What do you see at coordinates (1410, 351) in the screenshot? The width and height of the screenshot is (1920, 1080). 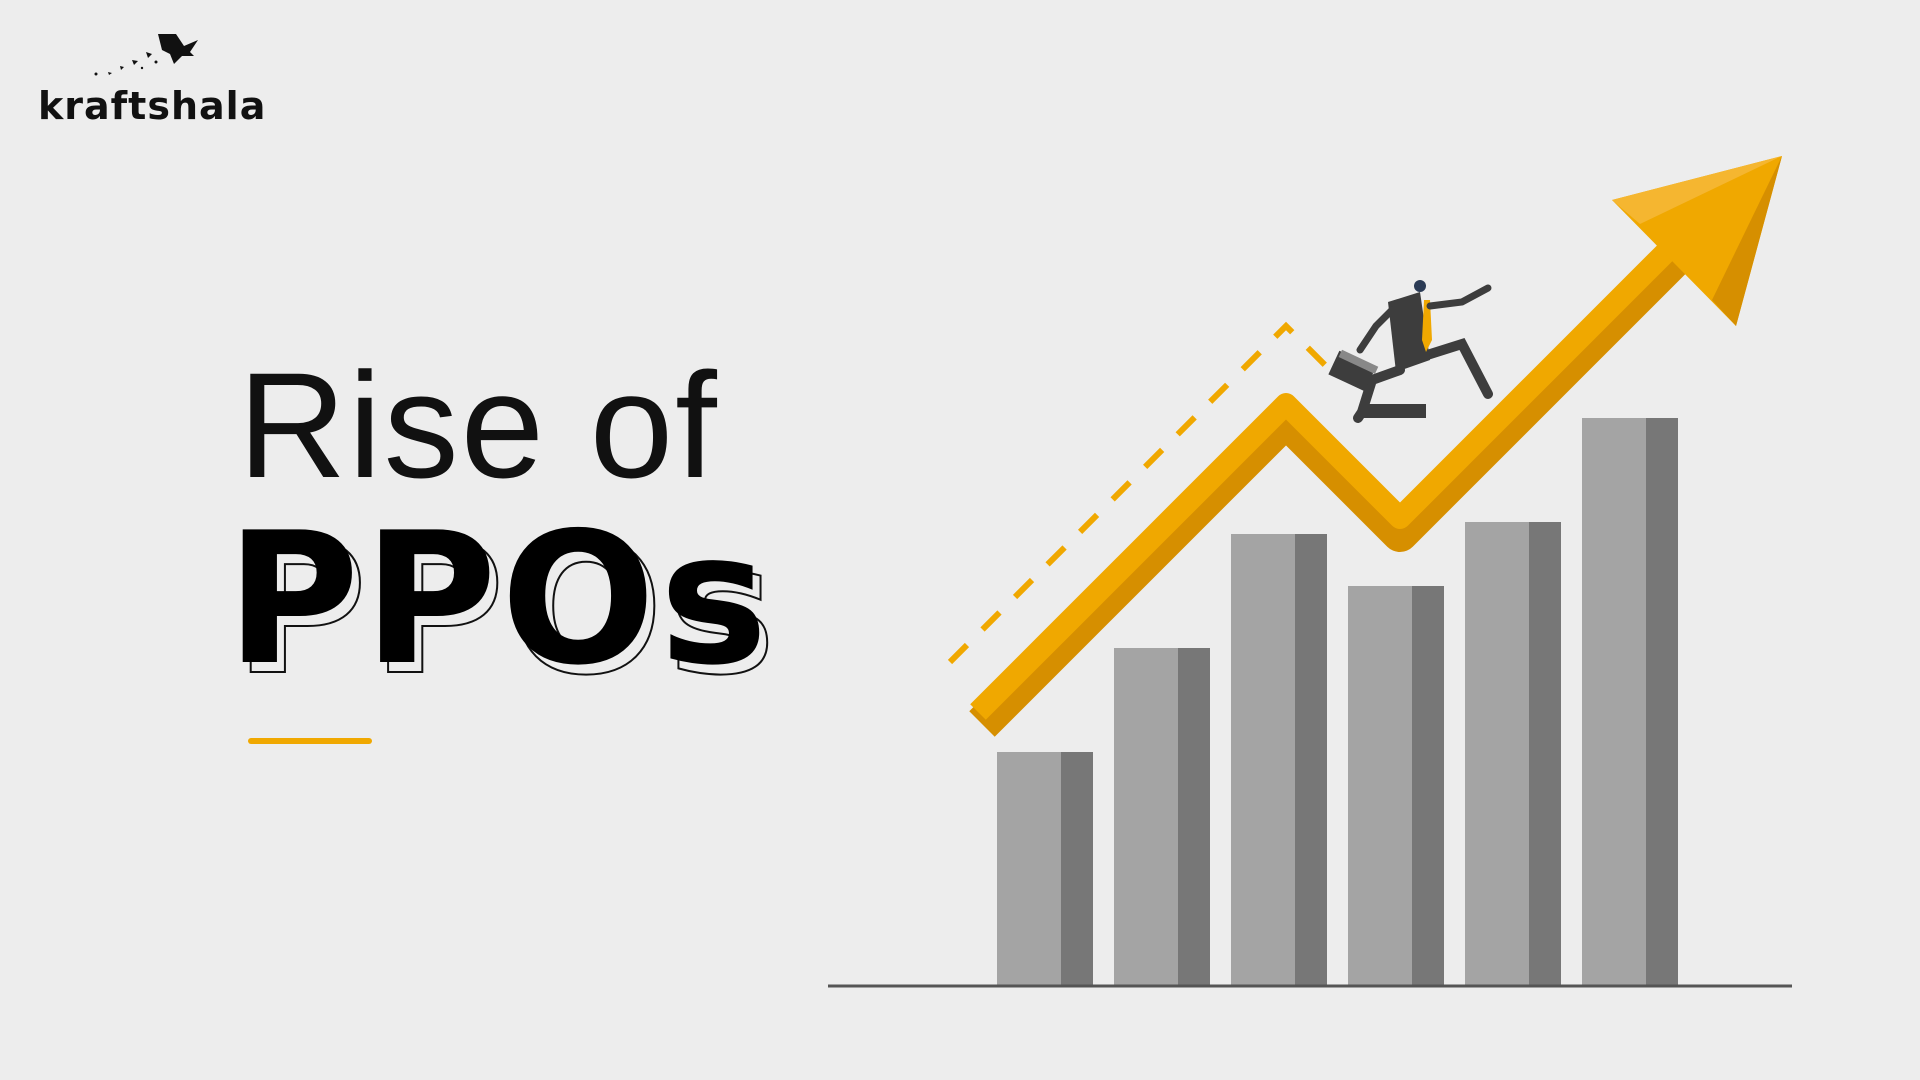 I see `businessman-running-icon` at bounding box center [1410, 351].